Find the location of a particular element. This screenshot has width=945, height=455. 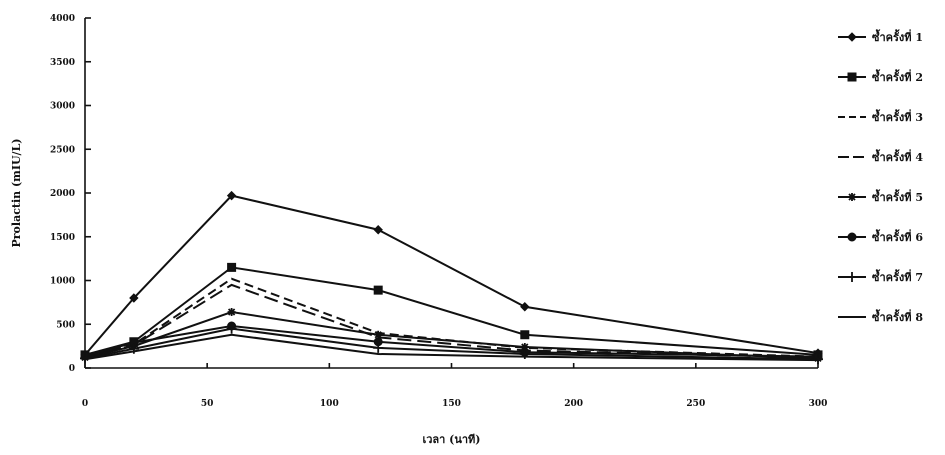

y-tick-label: 3000 is located at coordinates (62, 107).